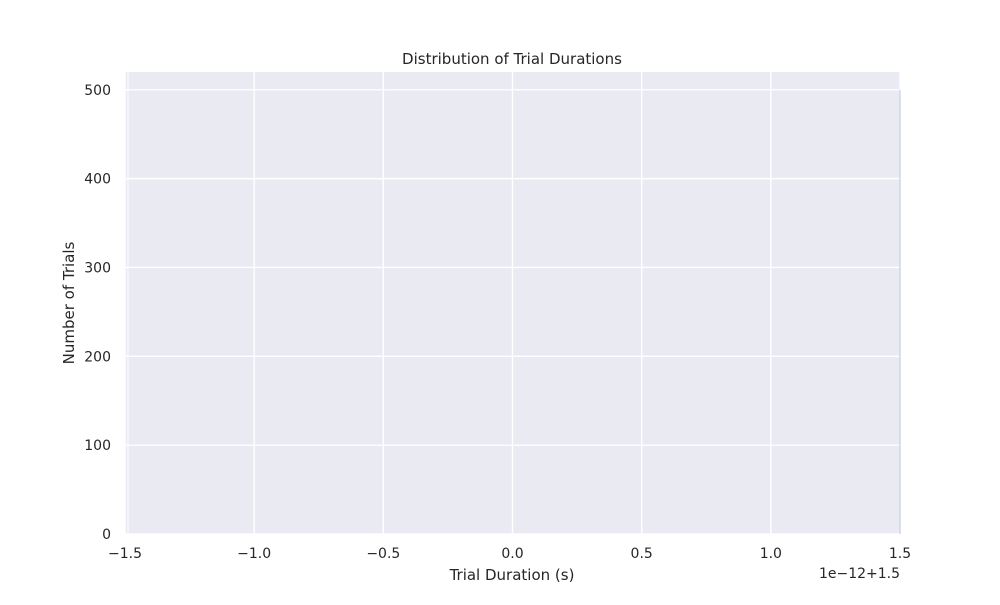  Describe the element at coordinates (69, 302) in the screenshot. I see `y-axis-label: Number of Trials` at that location.